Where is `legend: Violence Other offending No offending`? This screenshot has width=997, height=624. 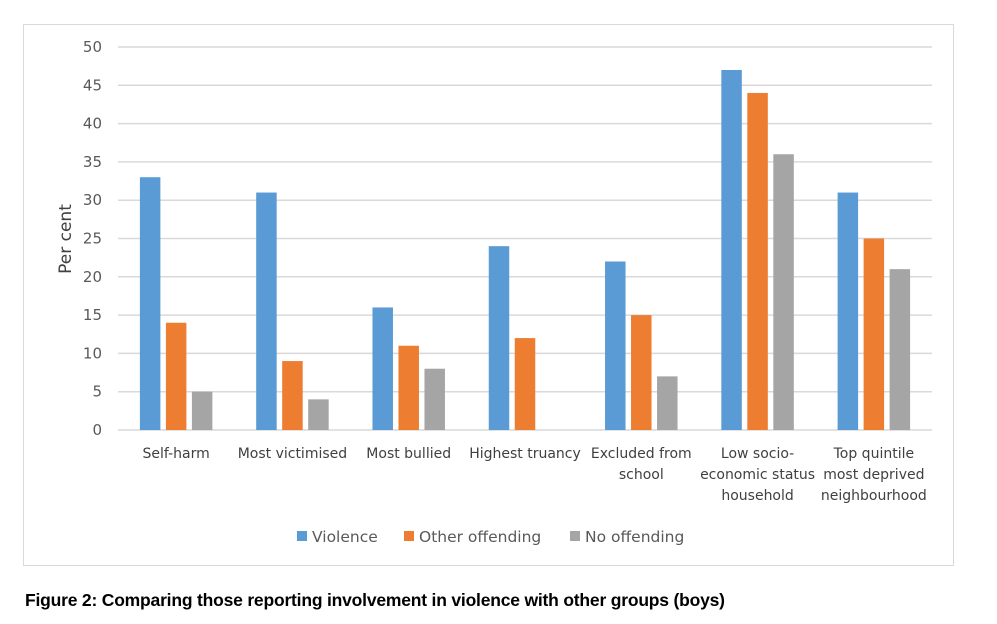
legend: Violence Other offending No offending is located at coordinates (490, 537).